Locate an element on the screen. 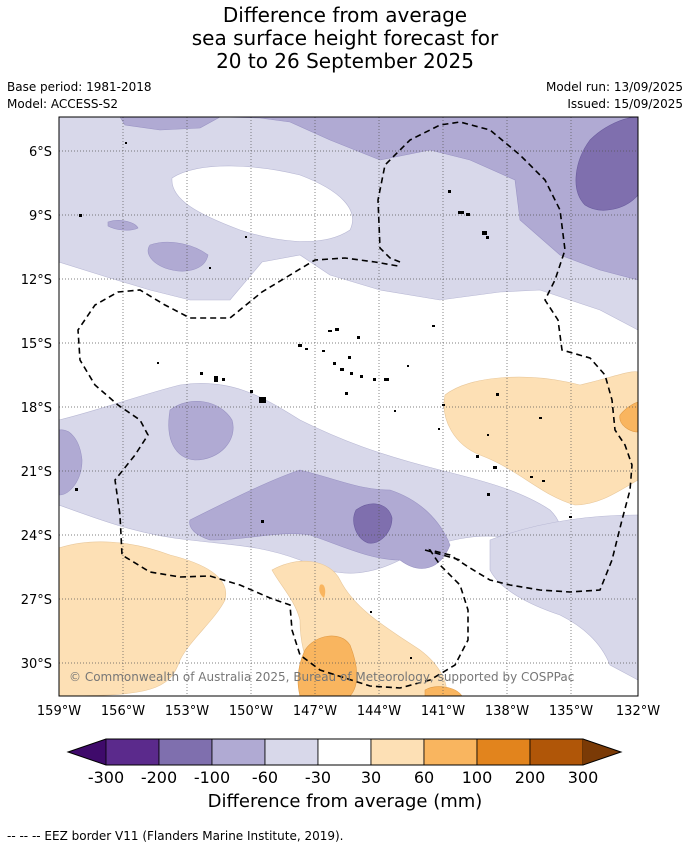 This screenshot has height=850, width=690. colorbar-tick: -30 is located at coordinates (318, 777).